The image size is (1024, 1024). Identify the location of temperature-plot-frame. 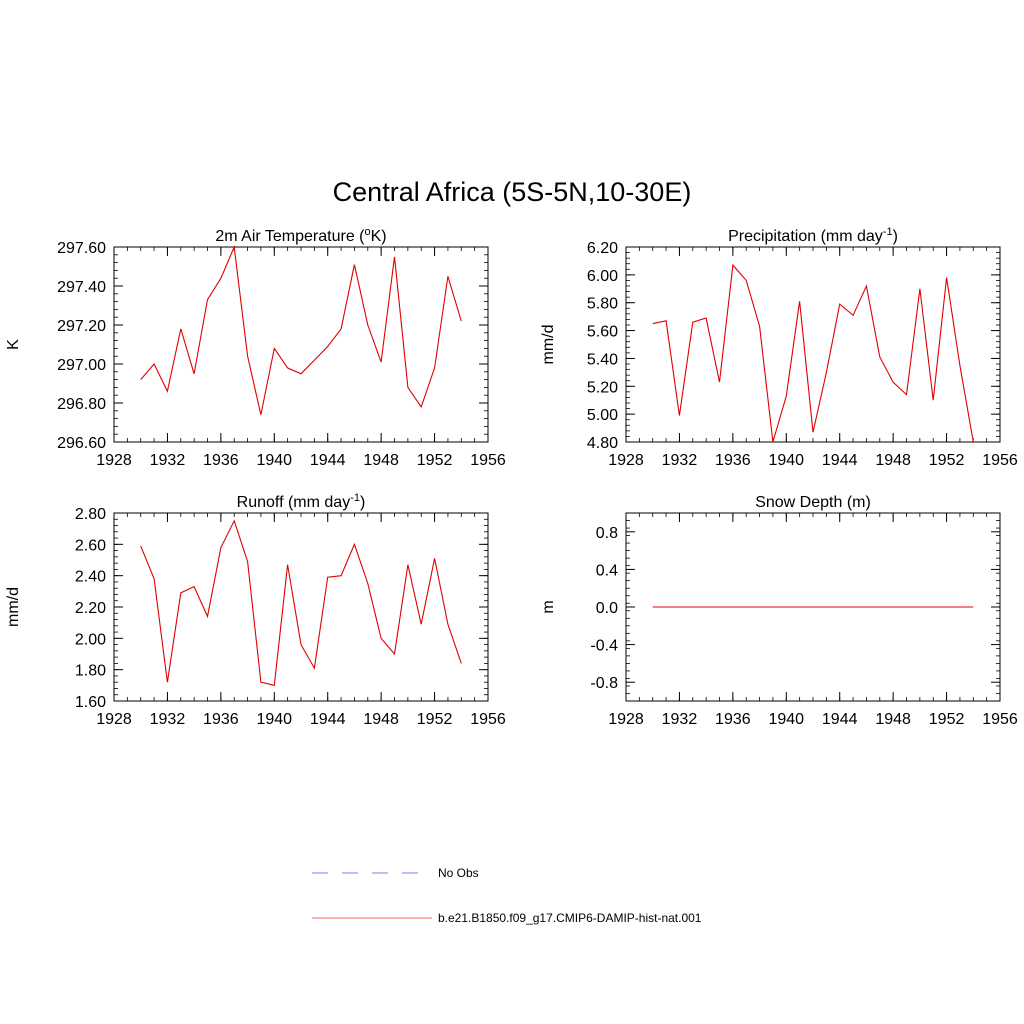
(301, 344).